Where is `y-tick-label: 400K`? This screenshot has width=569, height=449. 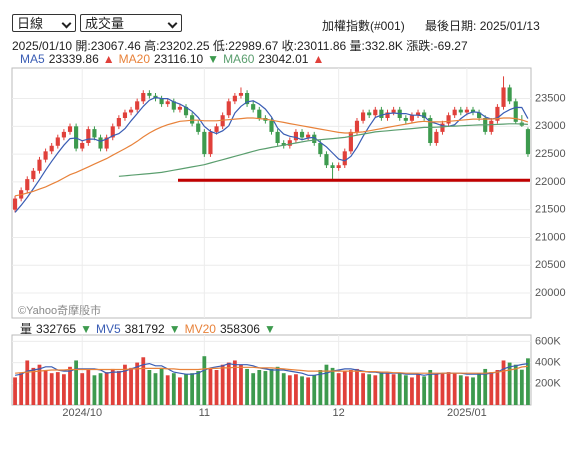 y-tick-label: 400K is located at coordinates (548, 362).